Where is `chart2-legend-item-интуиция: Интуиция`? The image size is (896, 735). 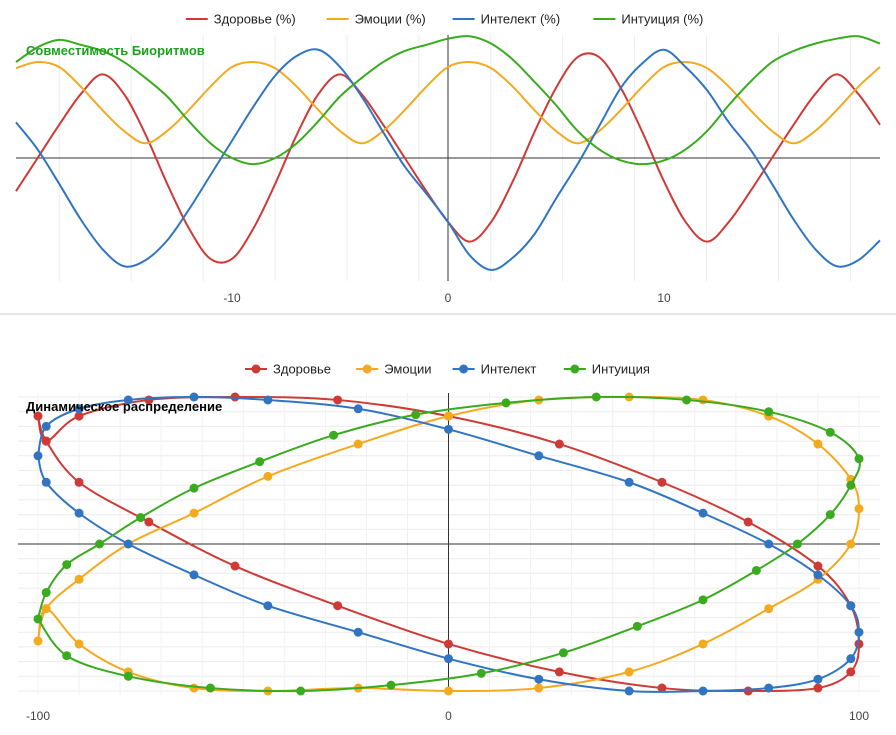
chart2-legend-item-интуиция: Интуиция is located at coordinates (606, 369).